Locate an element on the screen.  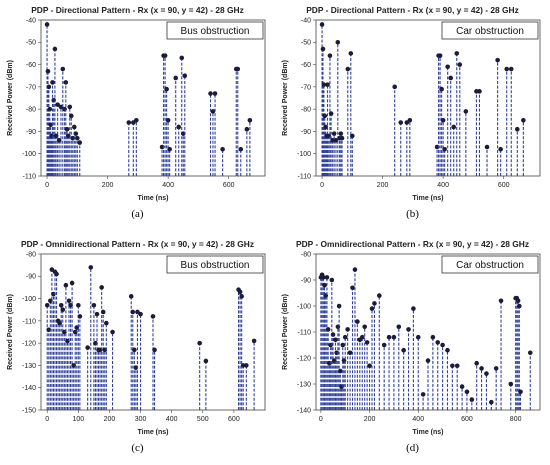
panel-label: (a) is located at coordinates (137, 214).